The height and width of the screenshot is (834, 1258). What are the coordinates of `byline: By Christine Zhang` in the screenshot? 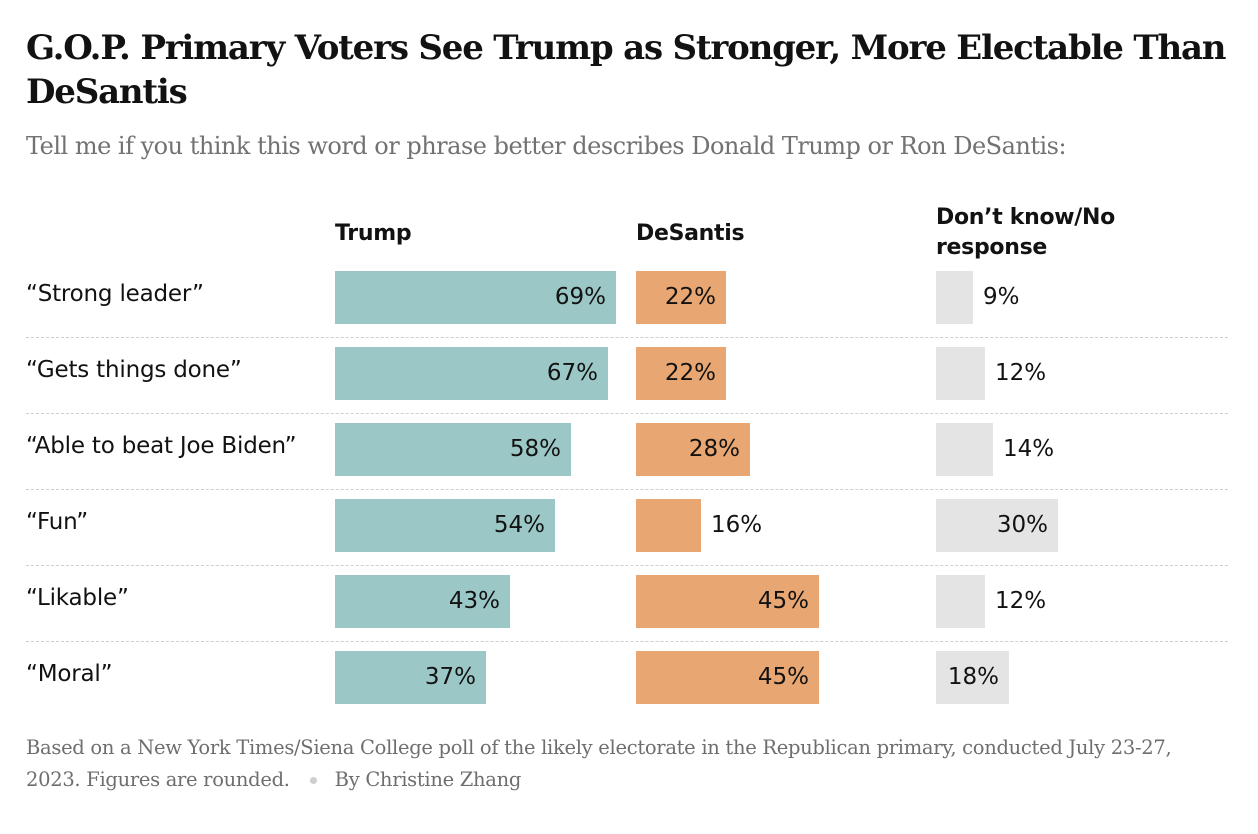 It's located at (428, 779).